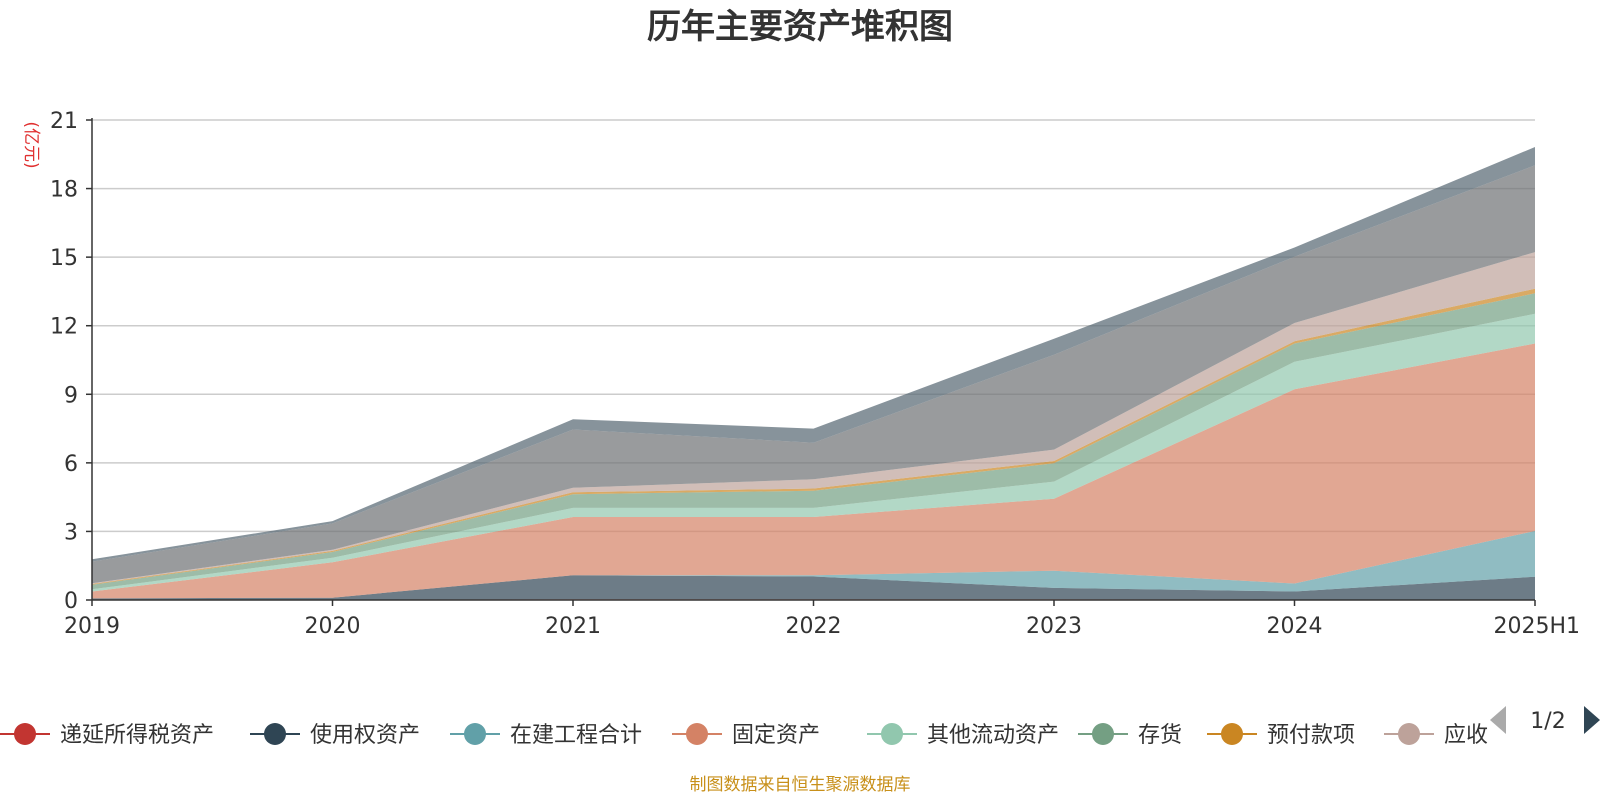 The height and width of the screenshot is (800, 1600). I want to click on source-note: 制图数据来自恒生聚源数据库, so click(800, 785).